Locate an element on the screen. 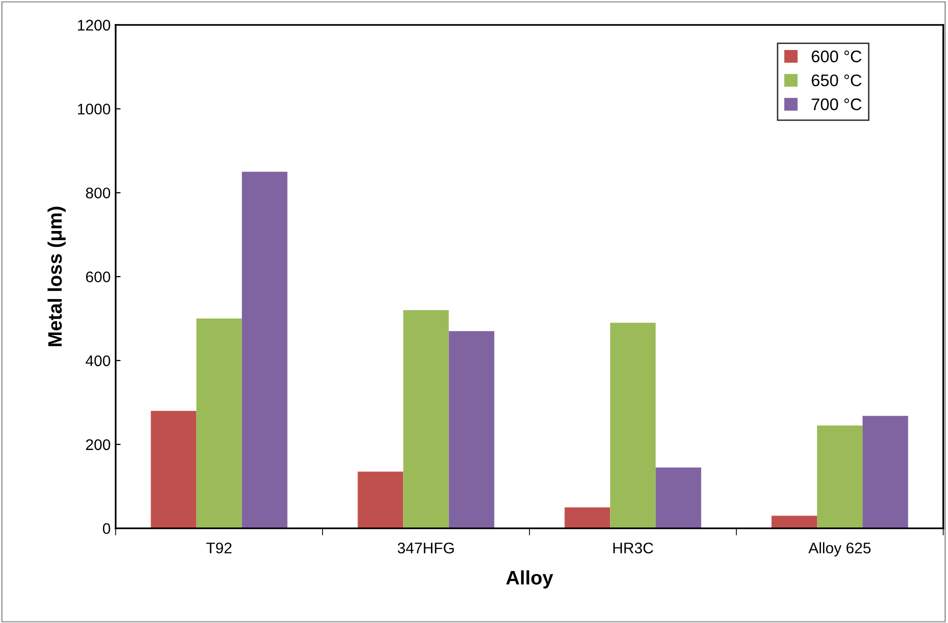  y-tick-label: 0 is located at coordinates (106, 528).